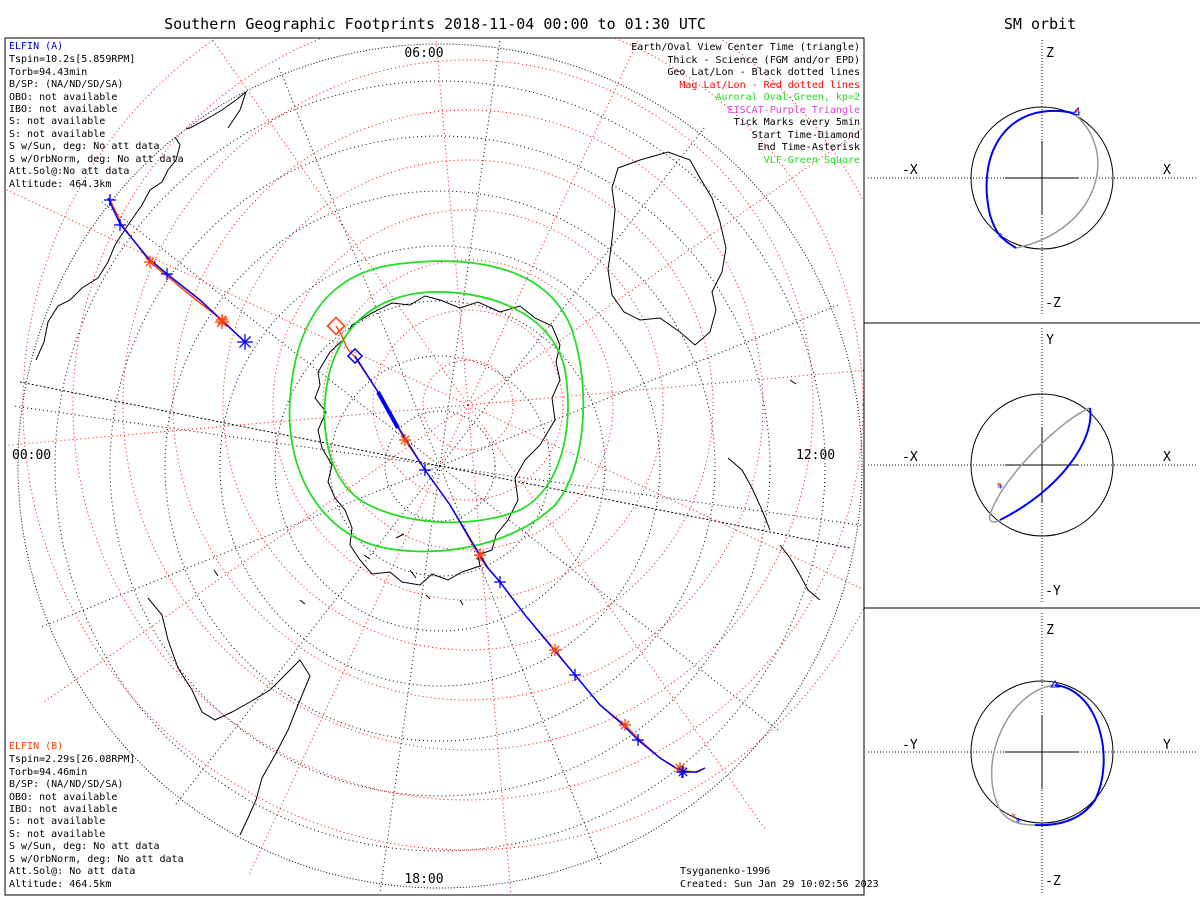 This screenshot has height=900, width=1200. I want to click on orbit-shadow, so click(1057, 180).